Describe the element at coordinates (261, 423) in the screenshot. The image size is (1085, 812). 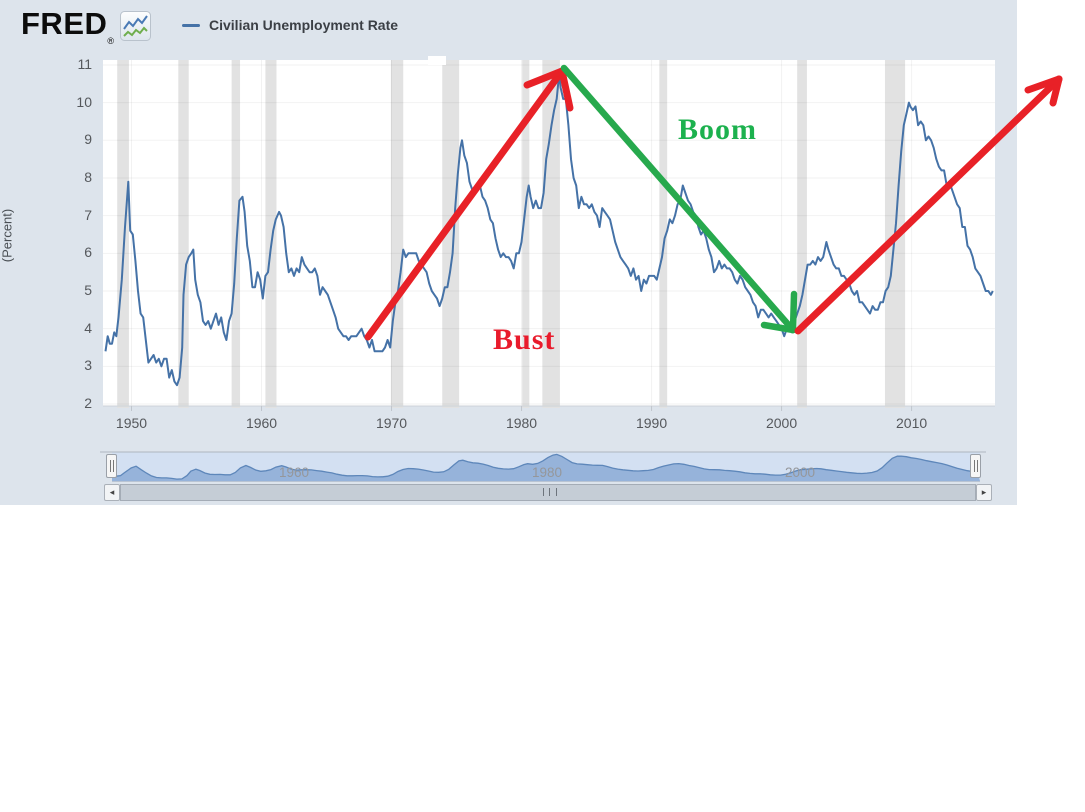
I see `x-tick-label: 1960` at that location.